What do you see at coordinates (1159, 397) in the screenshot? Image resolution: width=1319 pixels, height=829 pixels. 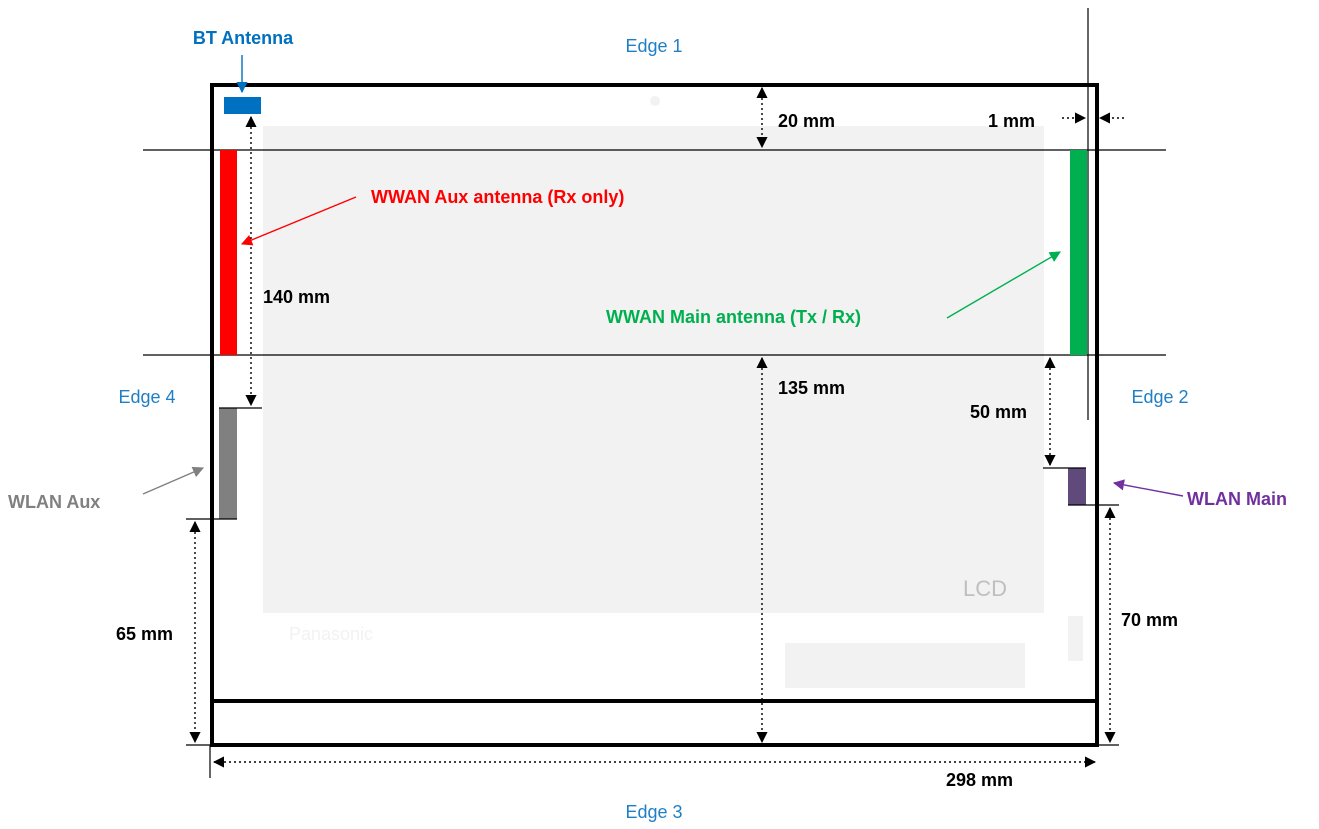 I see `edge-2-label: Edge 2` at bounding box center [1159, 397].